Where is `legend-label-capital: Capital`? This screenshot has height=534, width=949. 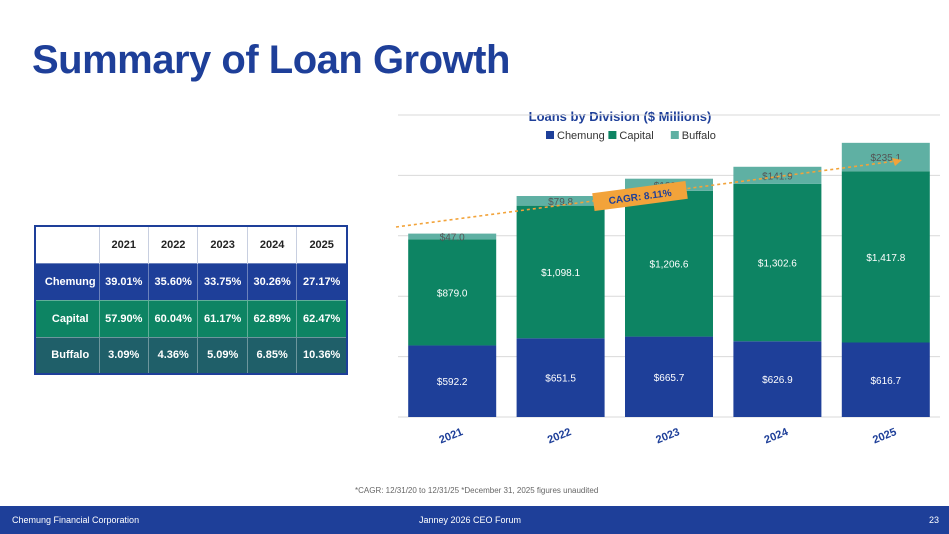
legend-label-capital: Capital is located at coordinates (636, 136).